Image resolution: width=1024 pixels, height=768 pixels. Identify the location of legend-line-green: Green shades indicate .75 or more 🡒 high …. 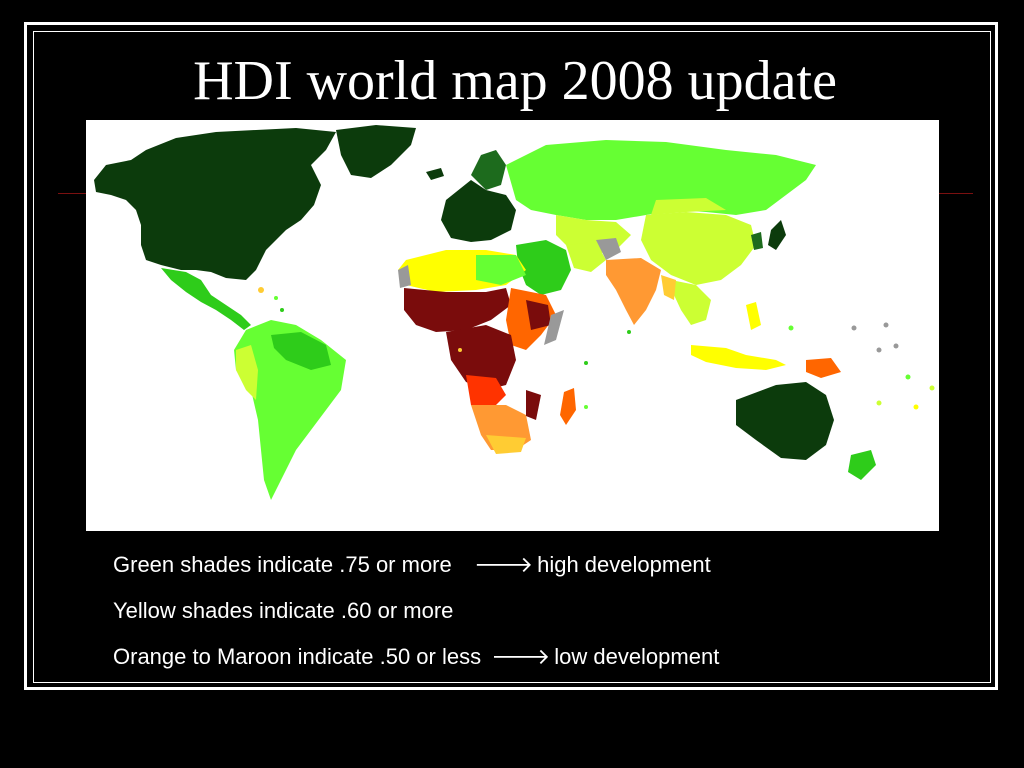
(416, 564).